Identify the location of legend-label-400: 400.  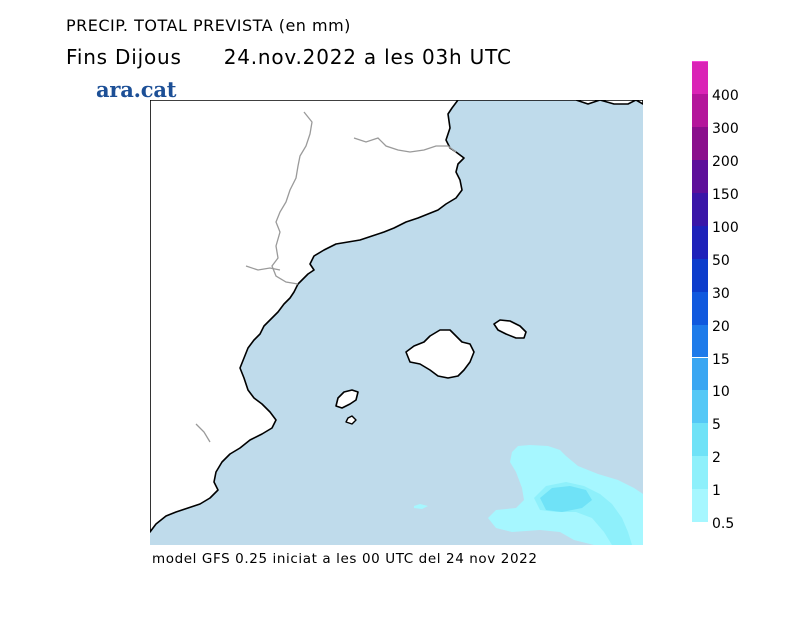
(725, 96).